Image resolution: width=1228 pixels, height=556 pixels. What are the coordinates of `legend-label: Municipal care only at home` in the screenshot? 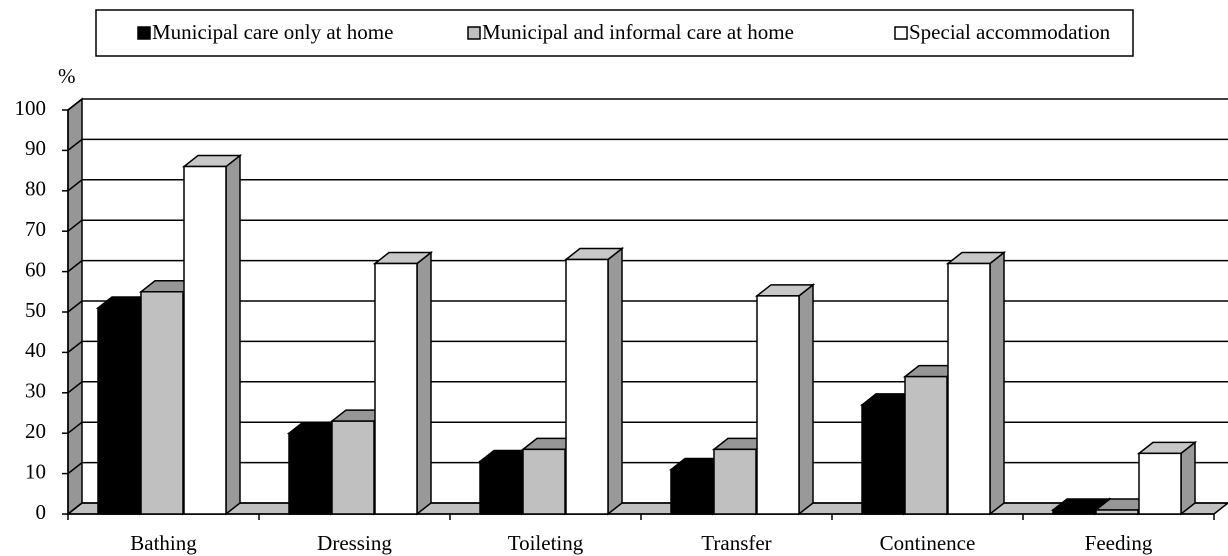 It's located at (272, 32).